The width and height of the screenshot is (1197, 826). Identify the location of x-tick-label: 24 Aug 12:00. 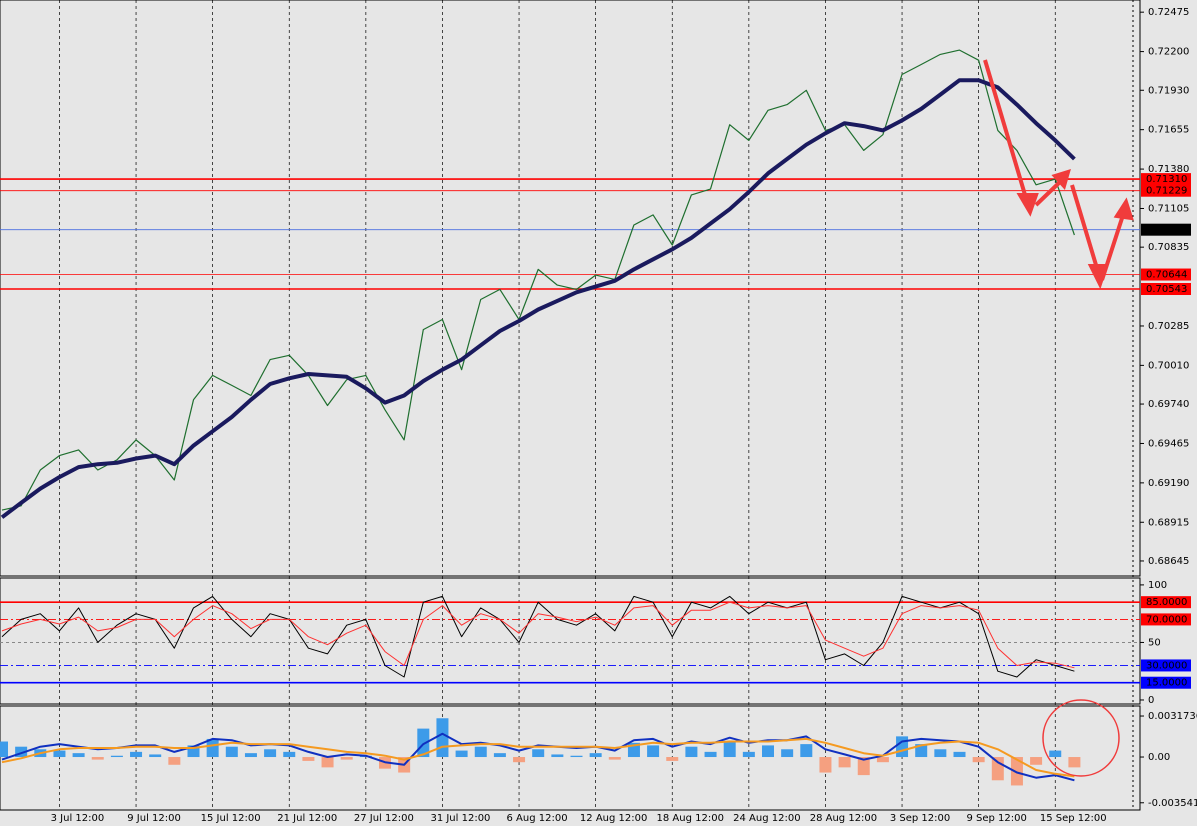
(766, 818).